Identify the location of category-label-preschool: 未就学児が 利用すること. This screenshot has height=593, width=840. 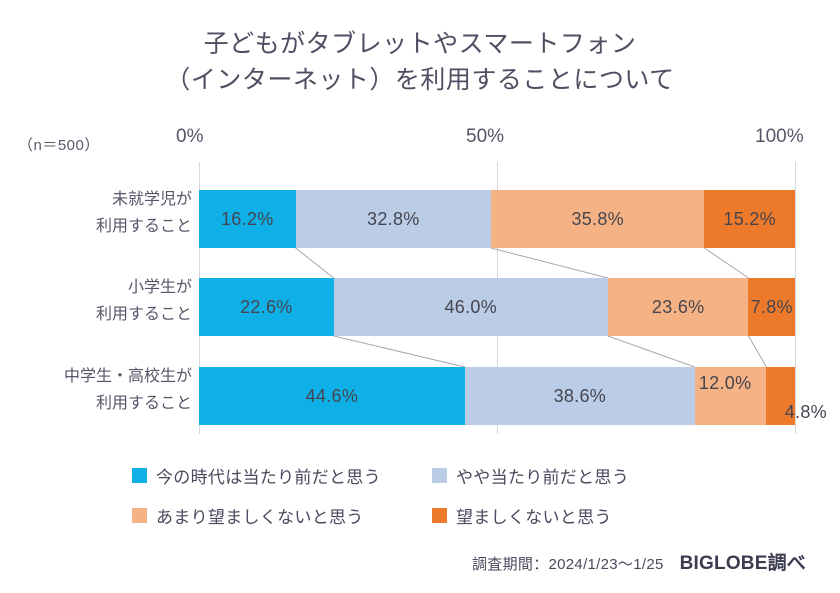
(143, 213).